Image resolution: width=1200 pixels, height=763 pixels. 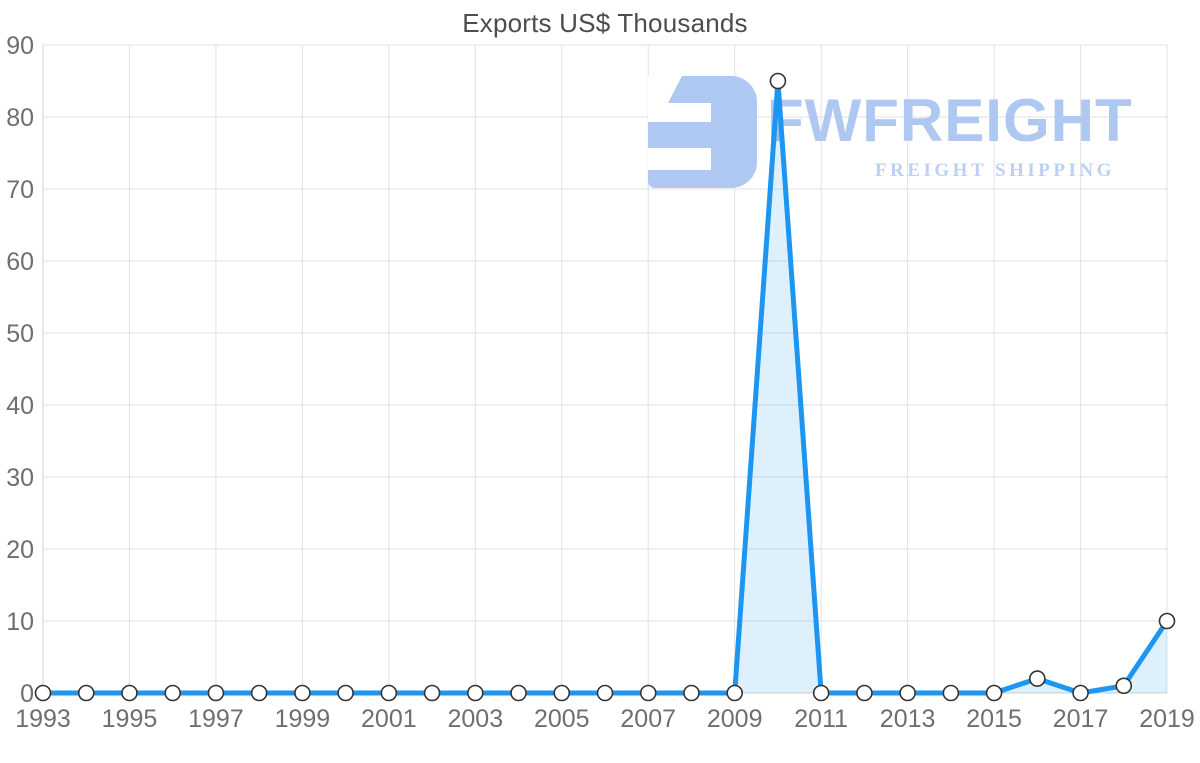 I want to click on data-point-1995, so click(x=129, y=693).